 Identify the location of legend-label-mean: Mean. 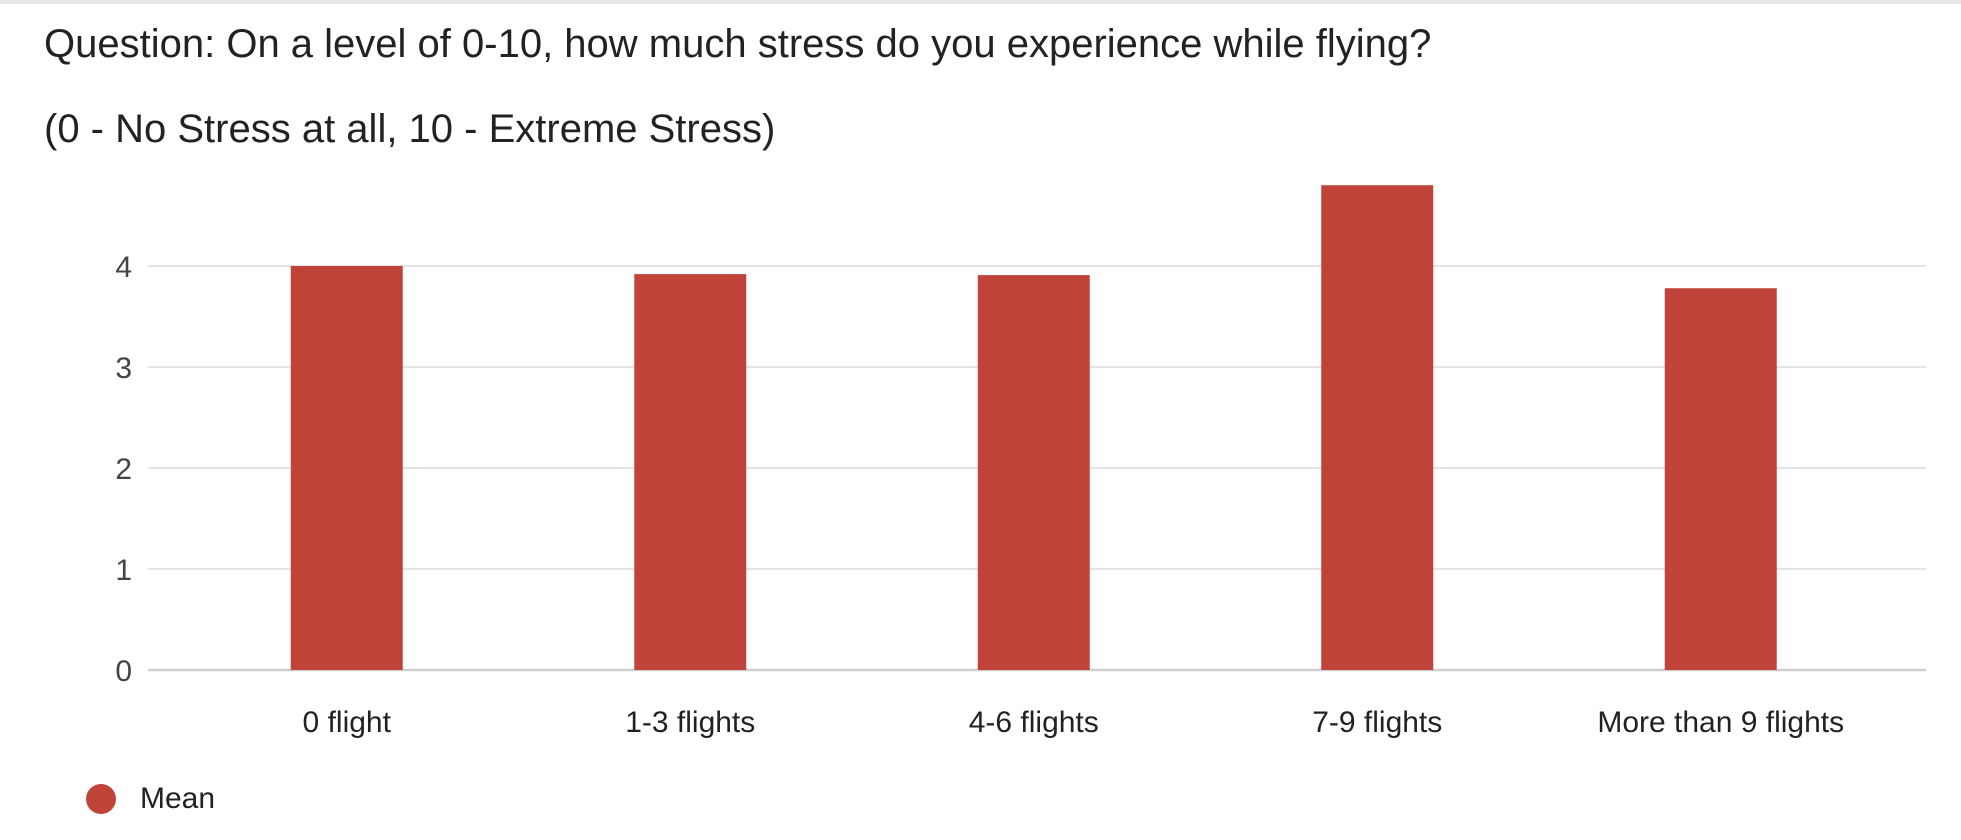
(178, 798).